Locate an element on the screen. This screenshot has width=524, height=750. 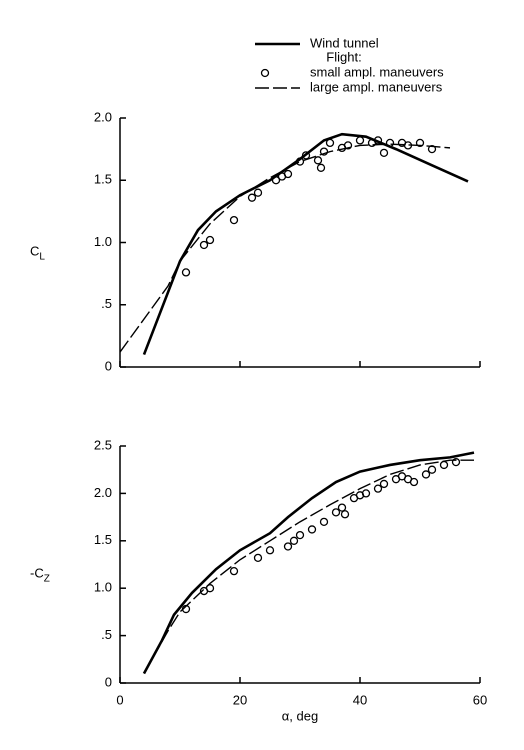
y-label-subscript: L is located at coordinates (42, 256).